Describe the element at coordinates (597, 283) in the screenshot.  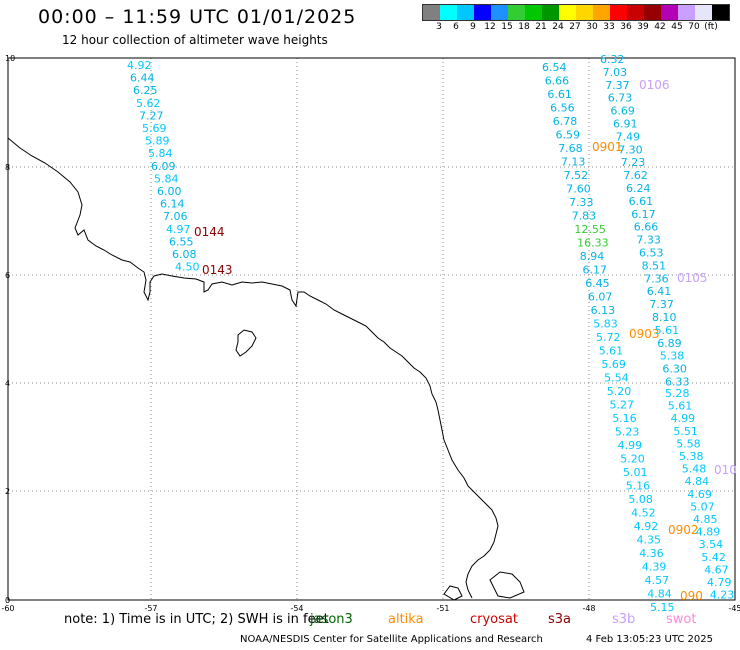
I see `swh-value: 6.45` at that location.